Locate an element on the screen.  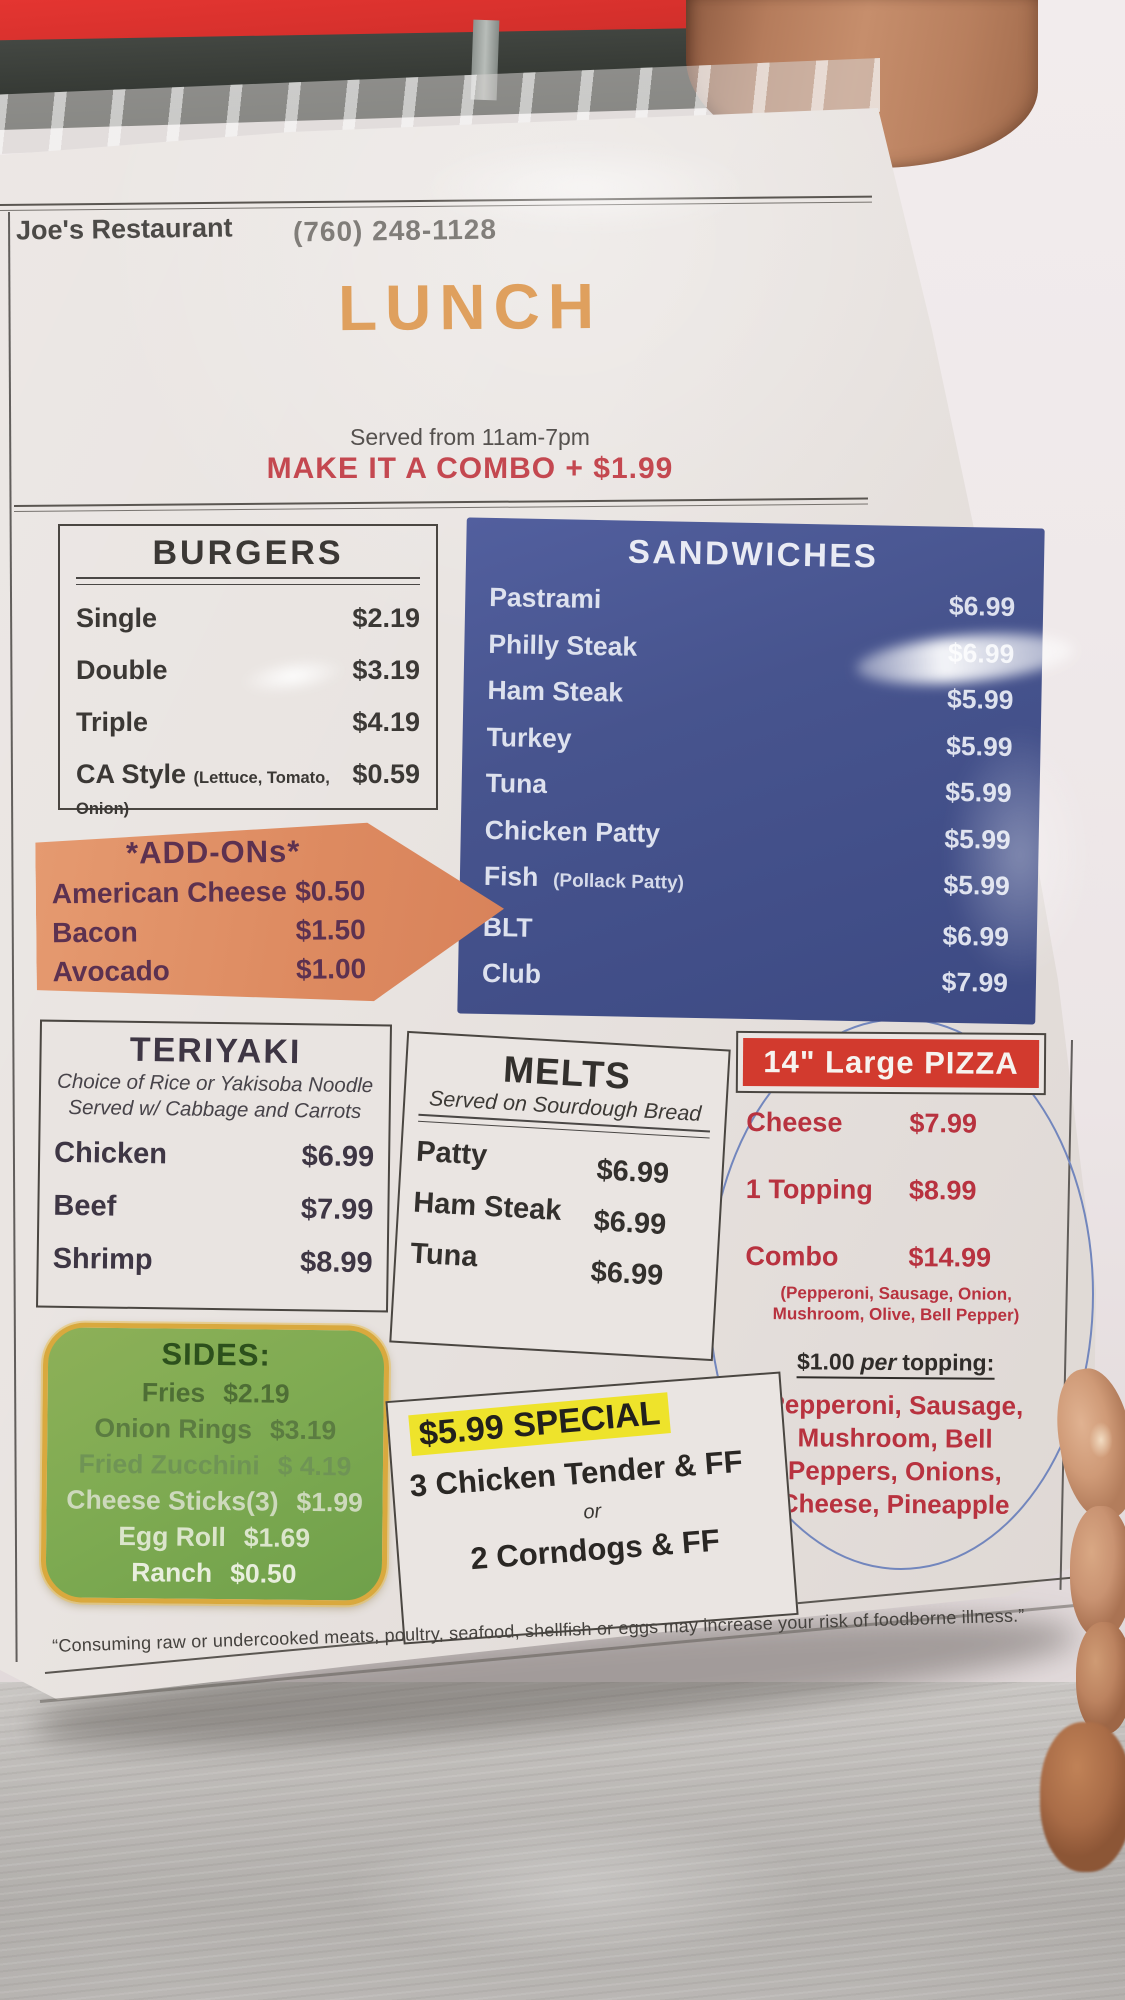
menu-item: Single $2.19 is located at coordinates (248, 618).